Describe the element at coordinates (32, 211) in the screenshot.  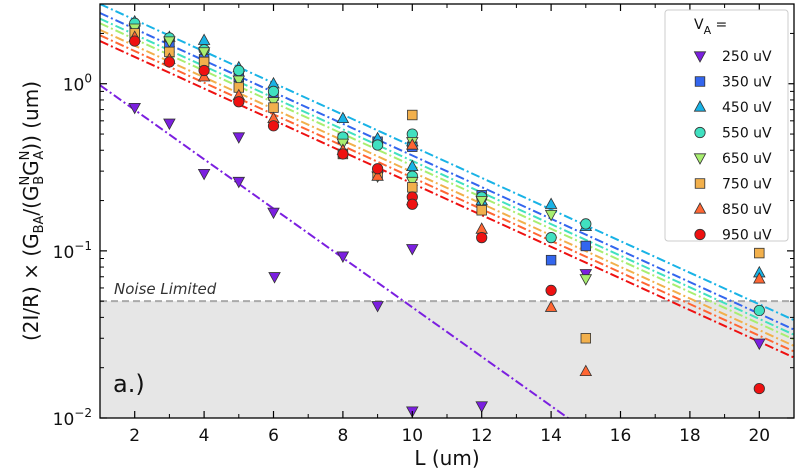
I see `y-axis-title: (2I/R) × (GBA/(GNBGNA)) (um)` at that location.